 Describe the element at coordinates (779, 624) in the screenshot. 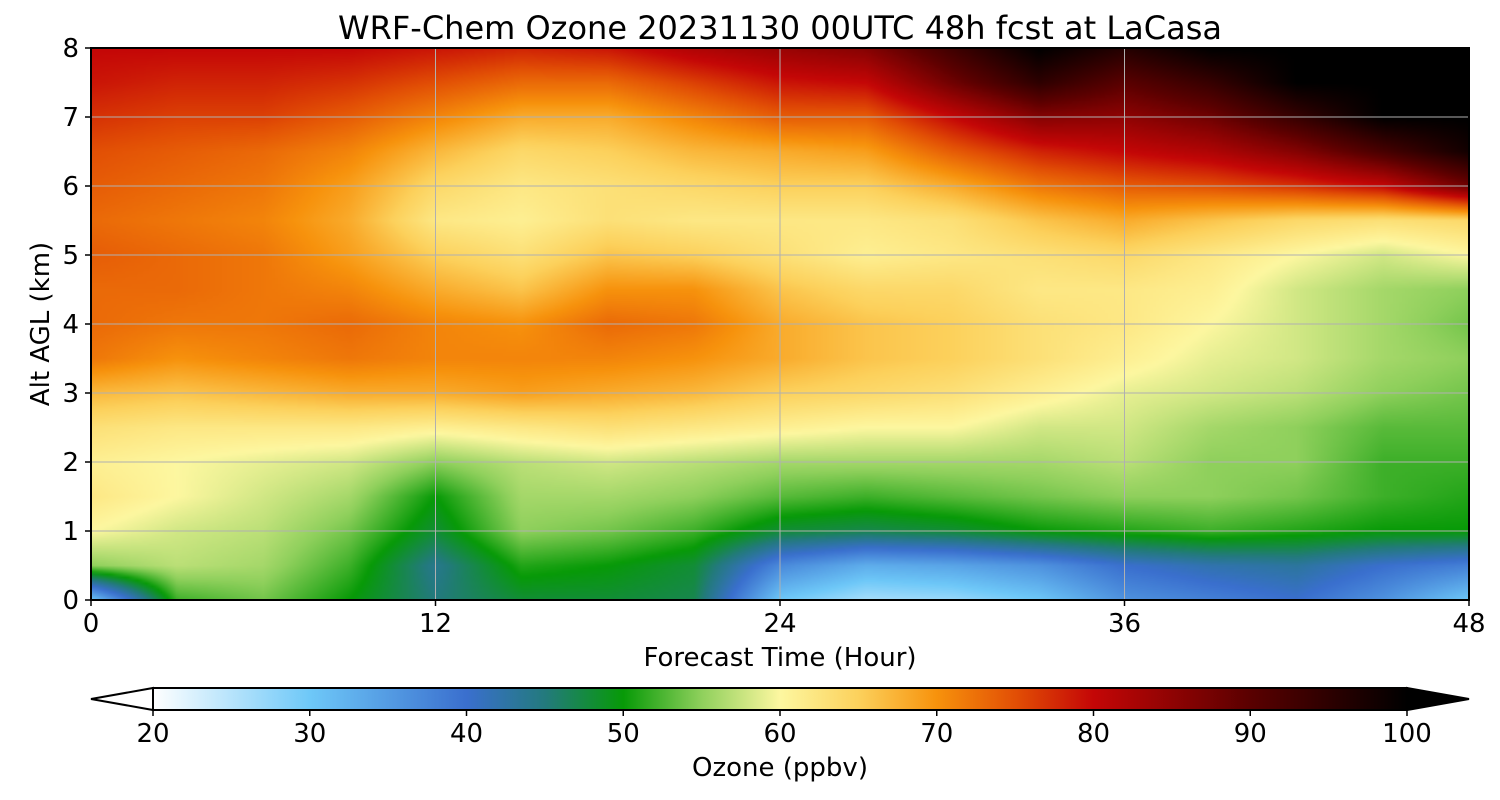

I see `x-tick-label: 24` at that location.